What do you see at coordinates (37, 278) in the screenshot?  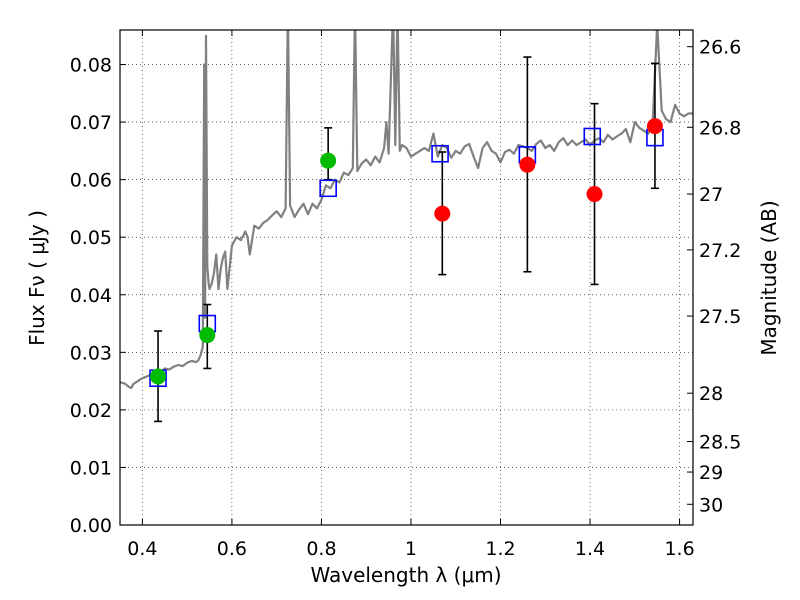 I see `y-axis-label: Flux Fν ( μJy )` at bounding box center [37, 278].